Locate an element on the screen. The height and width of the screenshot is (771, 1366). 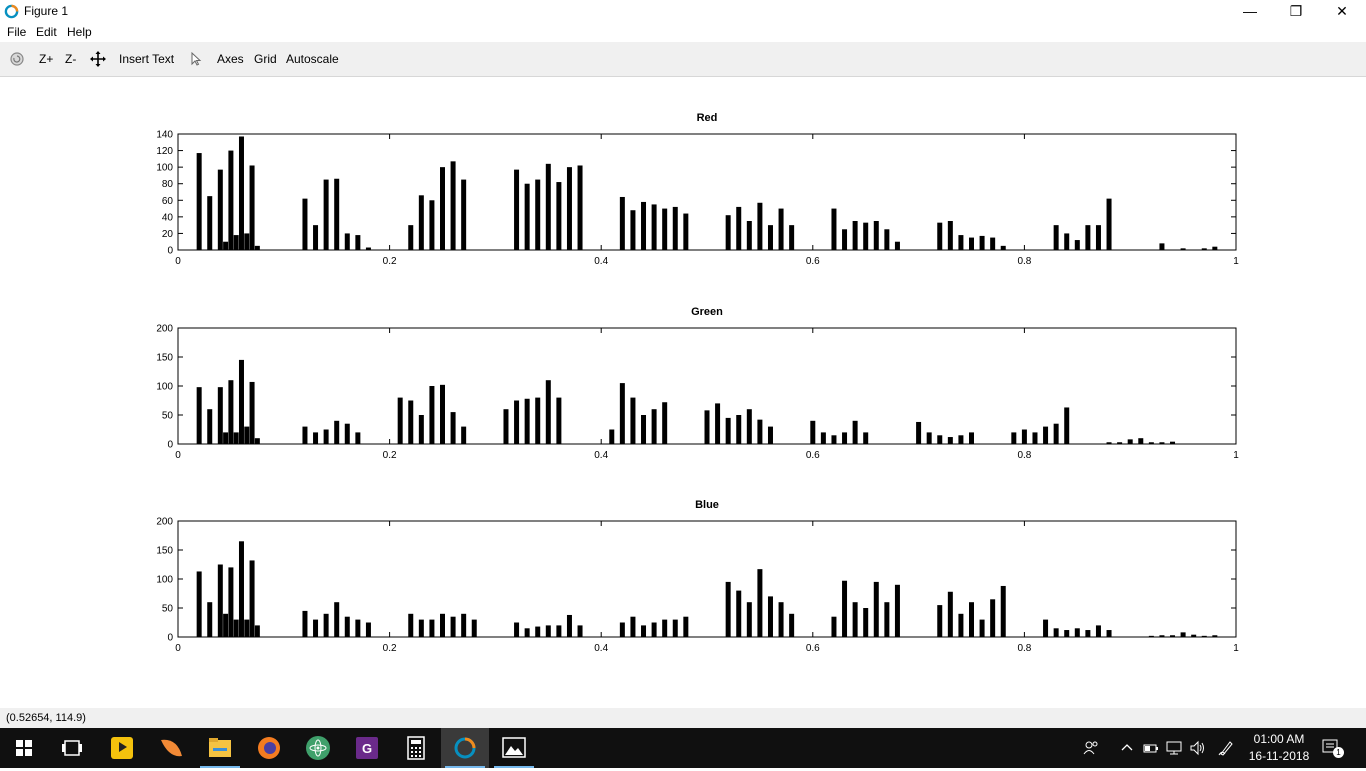
pdf-app-icon: G is located at coordinates (367, 748).